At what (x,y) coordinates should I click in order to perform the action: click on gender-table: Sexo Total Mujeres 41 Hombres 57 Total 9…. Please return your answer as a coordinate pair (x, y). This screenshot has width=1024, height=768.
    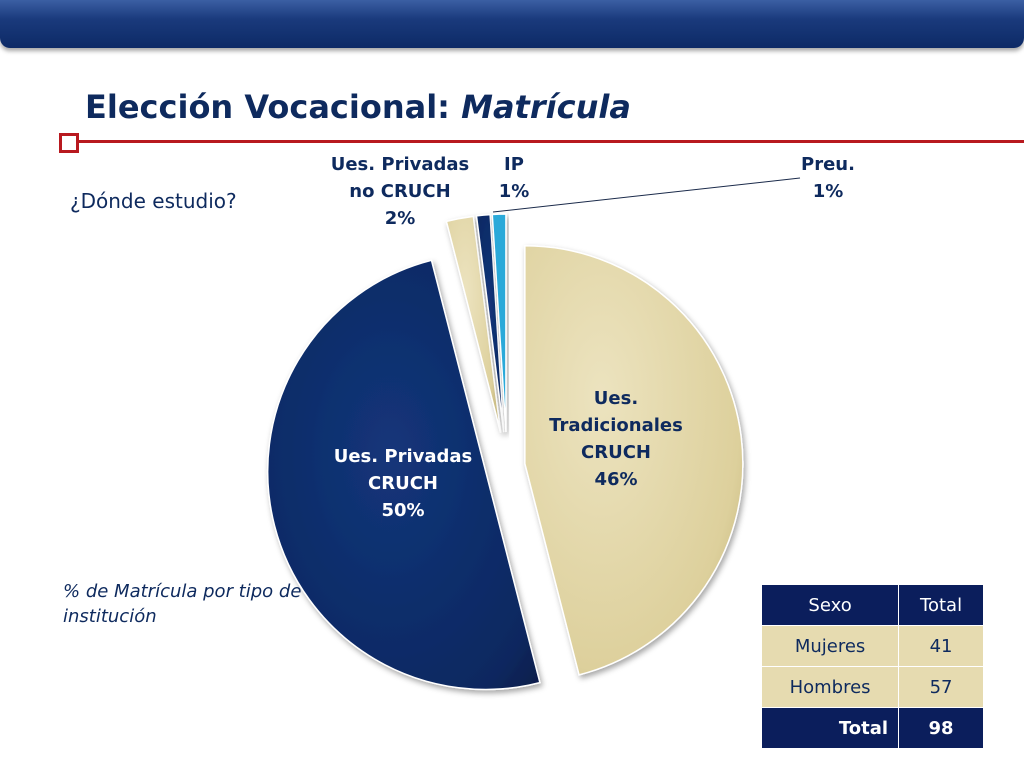
    Looking at the image, I should click on (873, 666).